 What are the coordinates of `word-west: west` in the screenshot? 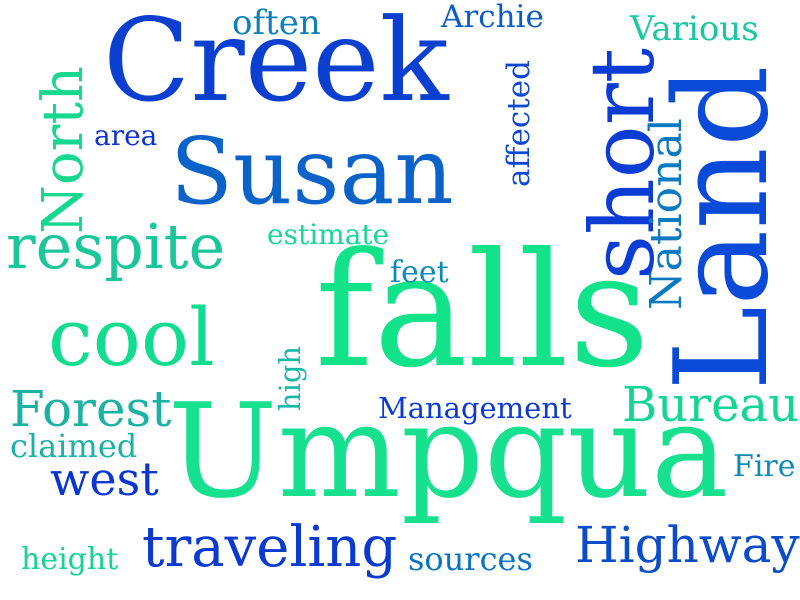 It's located at (104, 479).